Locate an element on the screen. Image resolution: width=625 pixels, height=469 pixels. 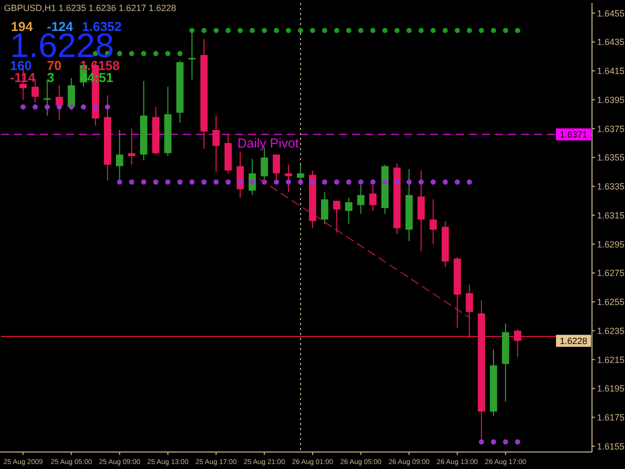
annotation: -124 is located at coordinates (60, 26).